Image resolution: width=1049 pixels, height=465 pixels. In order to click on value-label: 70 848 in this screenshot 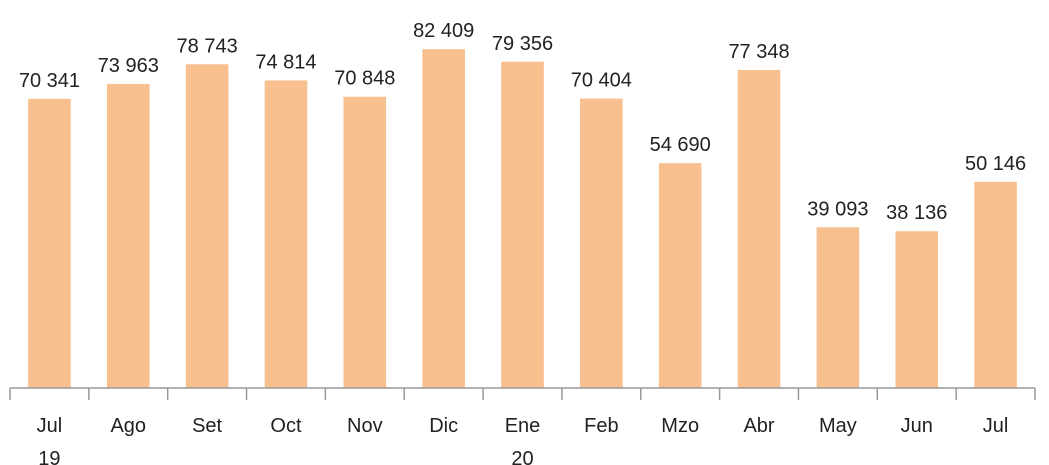, I will do `click(364, 79)`.